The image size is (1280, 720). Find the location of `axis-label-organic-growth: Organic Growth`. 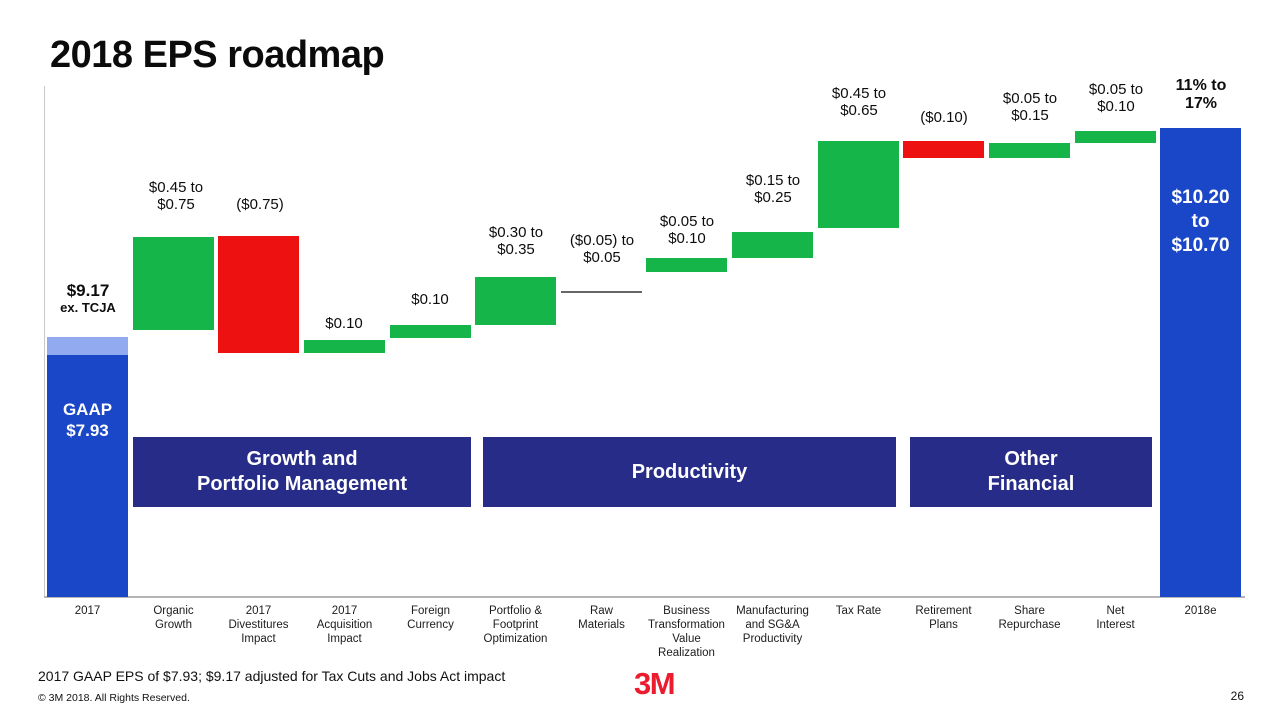

axis-label-organic-growth: Organic Growth is located at coordinates (173, 618).